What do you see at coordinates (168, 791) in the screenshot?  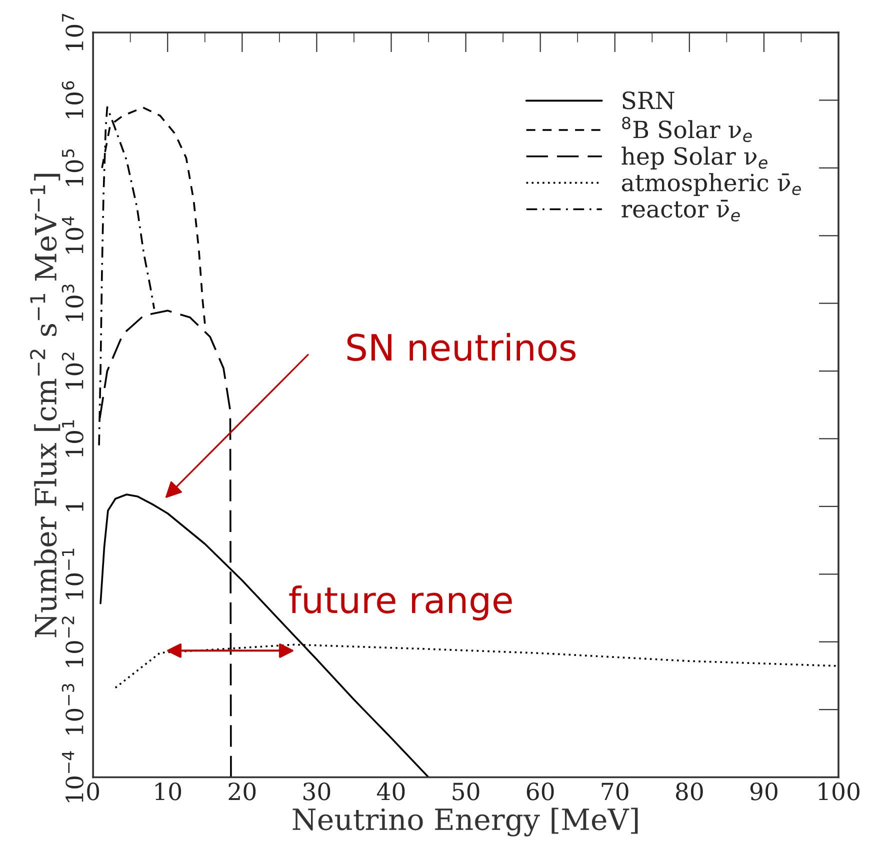 I see `x-tick-label: 10` at bounding box center [168, 791].